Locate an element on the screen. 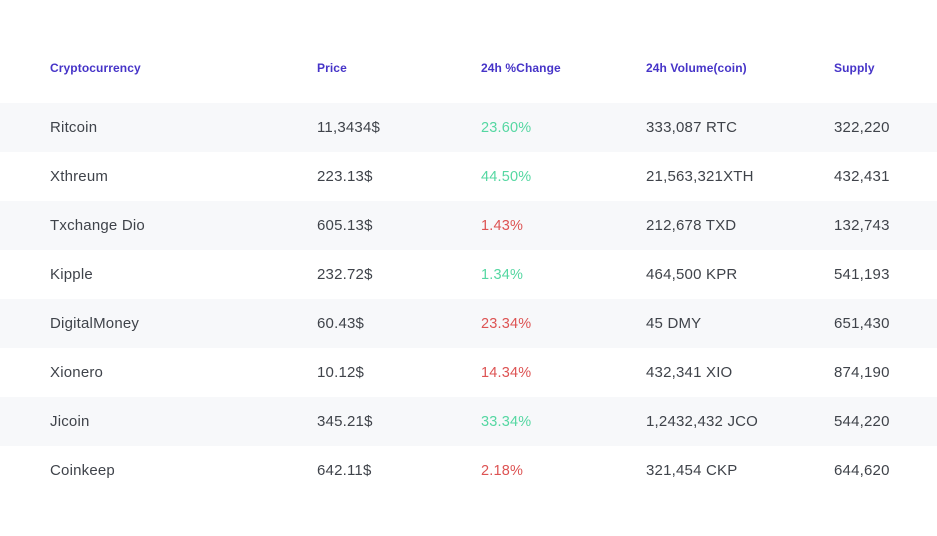 Image resolution: width=937 pixels, height=536 pixels. cell-price: 232.72$ is located at coordinates (345, 274).